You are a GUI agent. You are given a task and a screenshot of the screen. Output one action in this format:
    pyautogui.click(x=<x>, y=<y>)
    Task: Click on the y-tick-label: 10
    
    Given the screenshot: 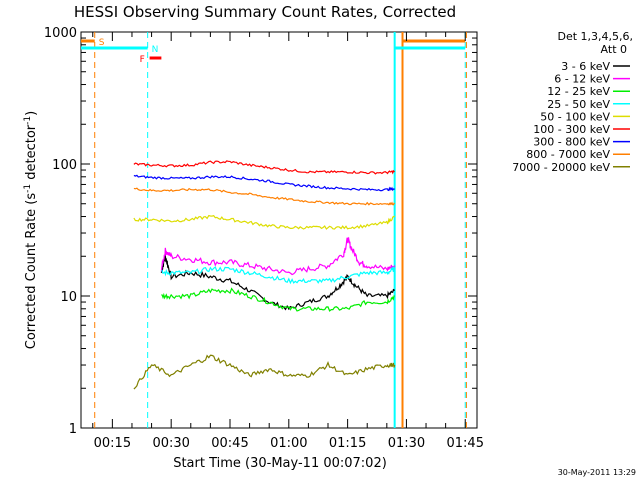 What is the action you would take?
    pyautogui.click(x=68, y=297)
    